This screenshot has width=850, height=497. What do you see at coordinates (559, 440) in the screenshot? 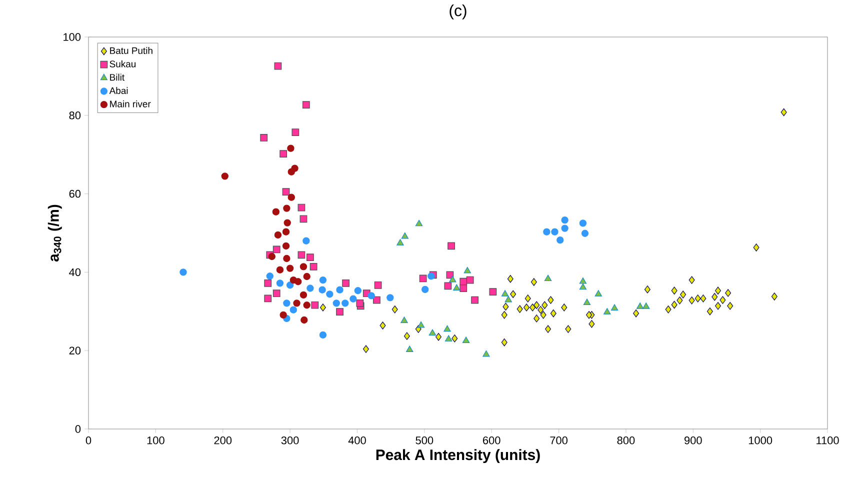
I see `x-tick-label: 700` at bounding box center [559, 440].